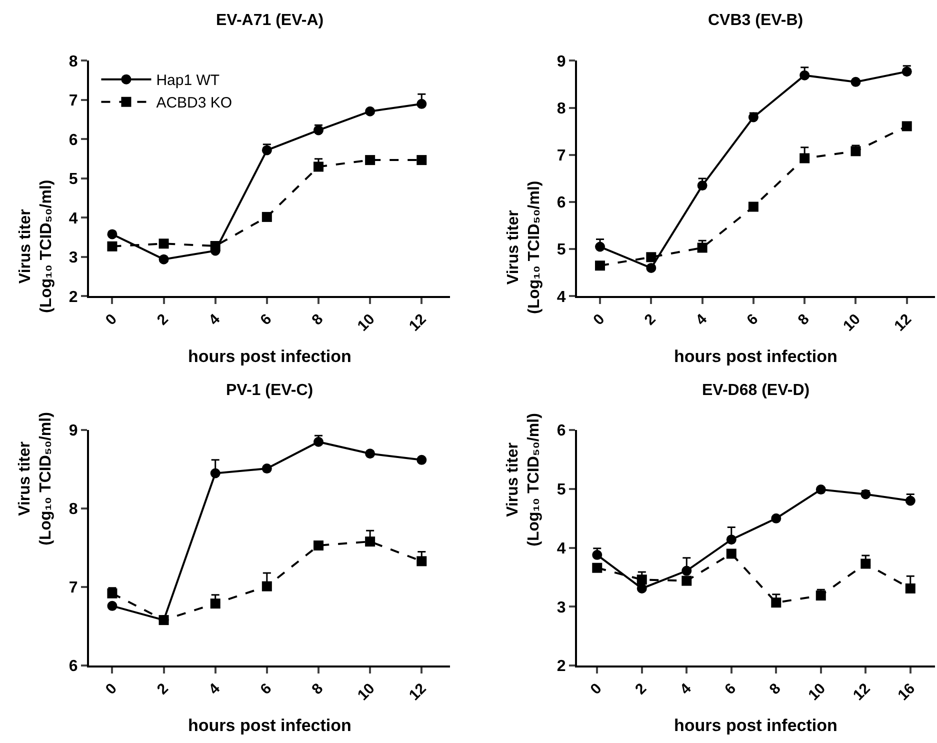 This screenshot has height=743, width=937. What do you see at coordinates (270, 20) in the screenshot?
I see `chart-title: EV-A71 (EV-A)` at bounding box center [270, 20].